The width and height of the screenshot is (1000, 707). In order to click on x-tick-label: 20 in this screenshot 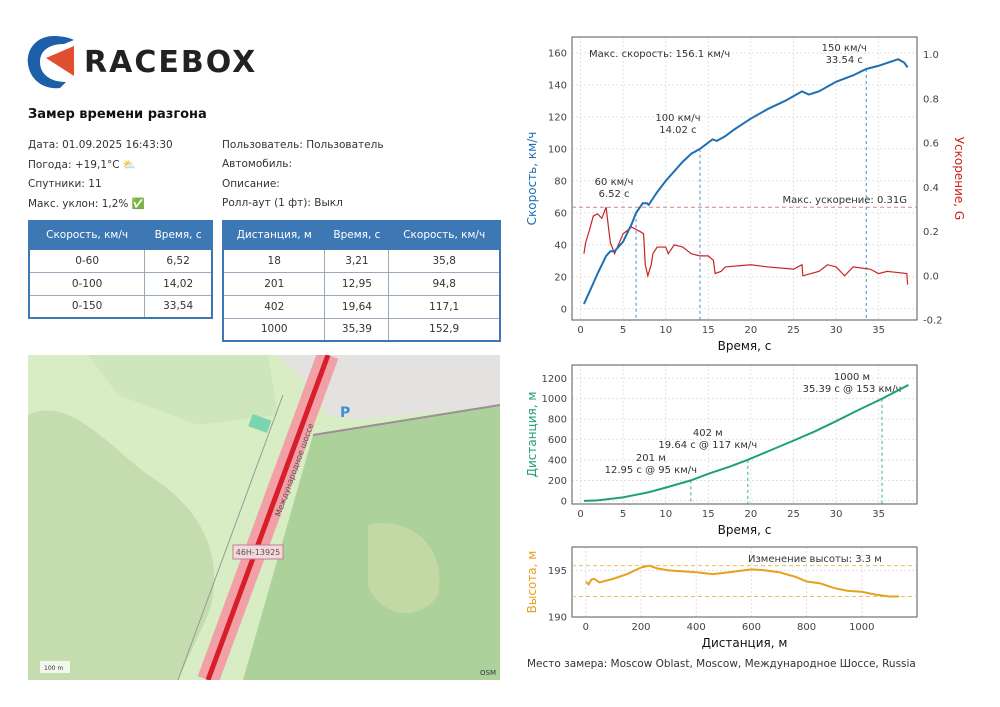, I will do `click(751, 514)`.